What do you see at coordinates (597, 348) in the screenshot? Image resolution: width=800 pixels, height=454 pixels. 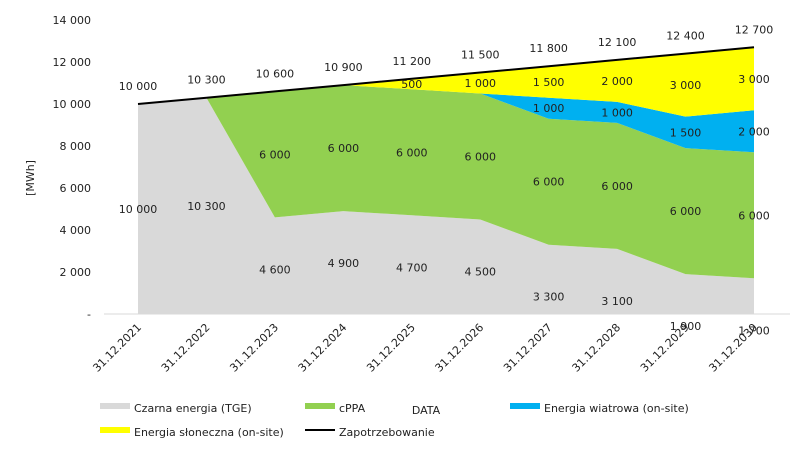 I see `x-tick-label: 31.12.2028` at bounding box center [597, 348].